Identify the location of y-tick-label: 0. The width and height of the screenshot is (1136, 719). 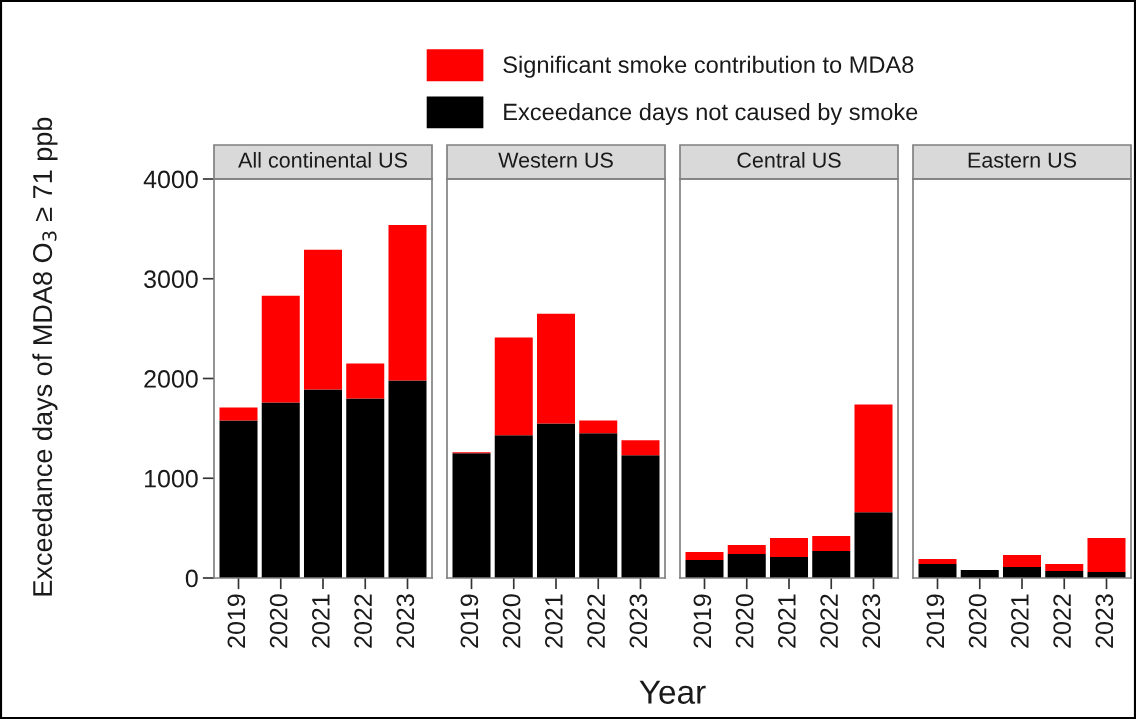
(191, 578).